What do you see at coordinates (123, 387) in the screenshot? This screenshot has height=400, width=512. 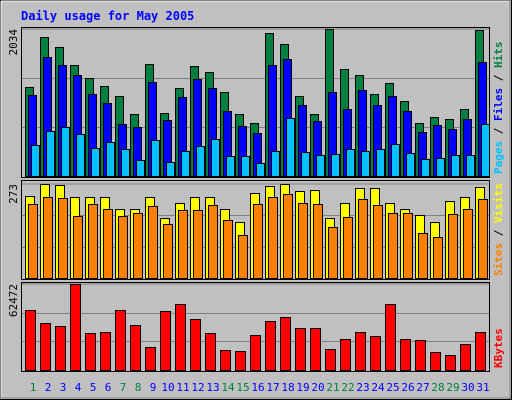 I see `x-tick-label: 7` at bounding box center [123, 387].